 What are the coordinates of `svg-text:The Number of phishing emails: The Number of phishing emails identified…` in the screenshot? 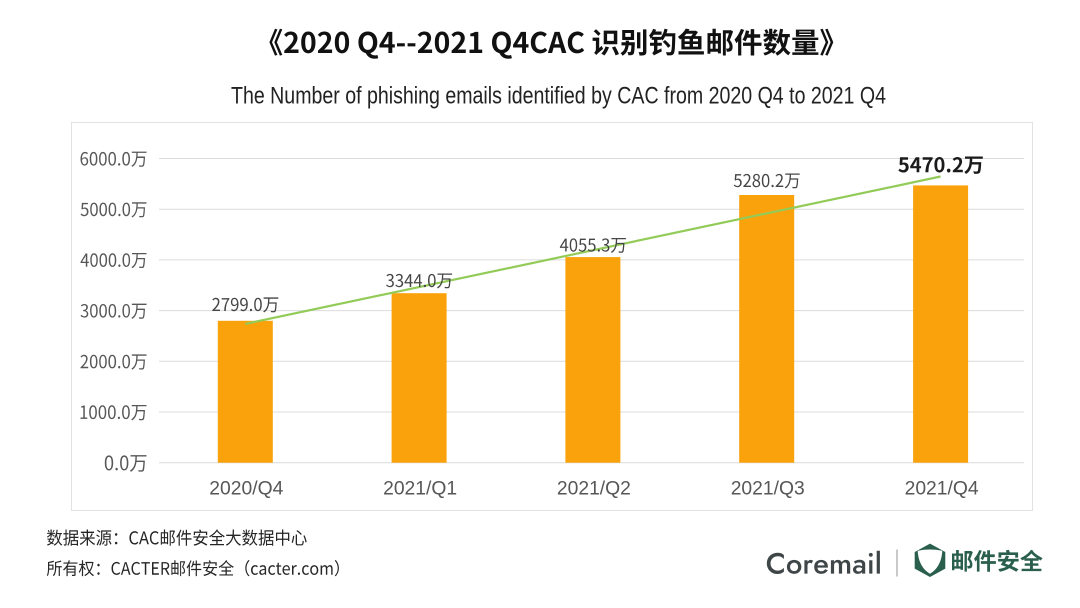 It's located at (558, 96).